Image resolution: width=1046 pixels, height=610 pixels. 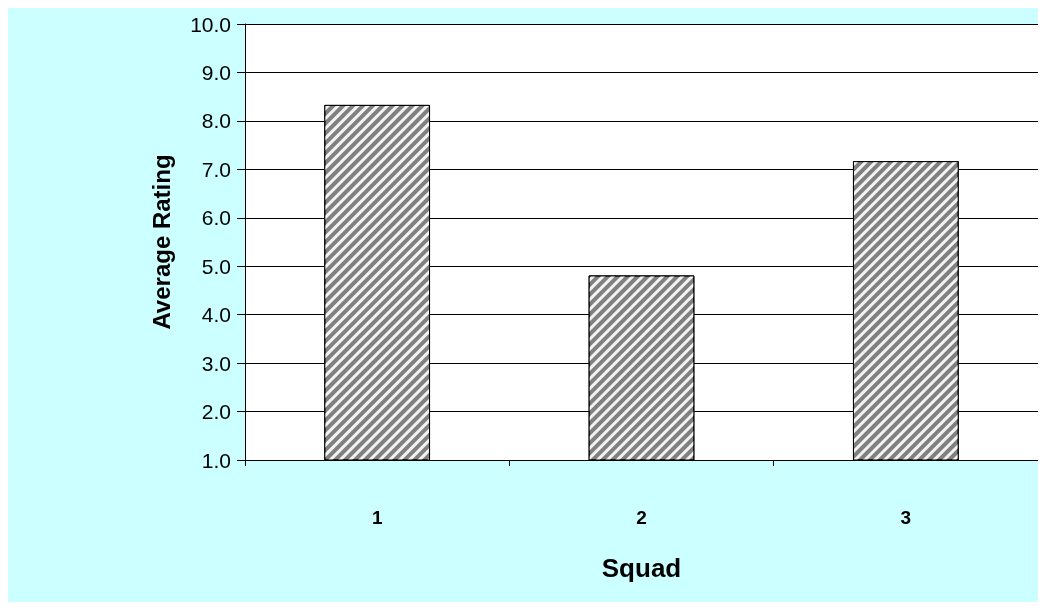 I want to click on x-tick-label: 2, so click(x=641, y=517).